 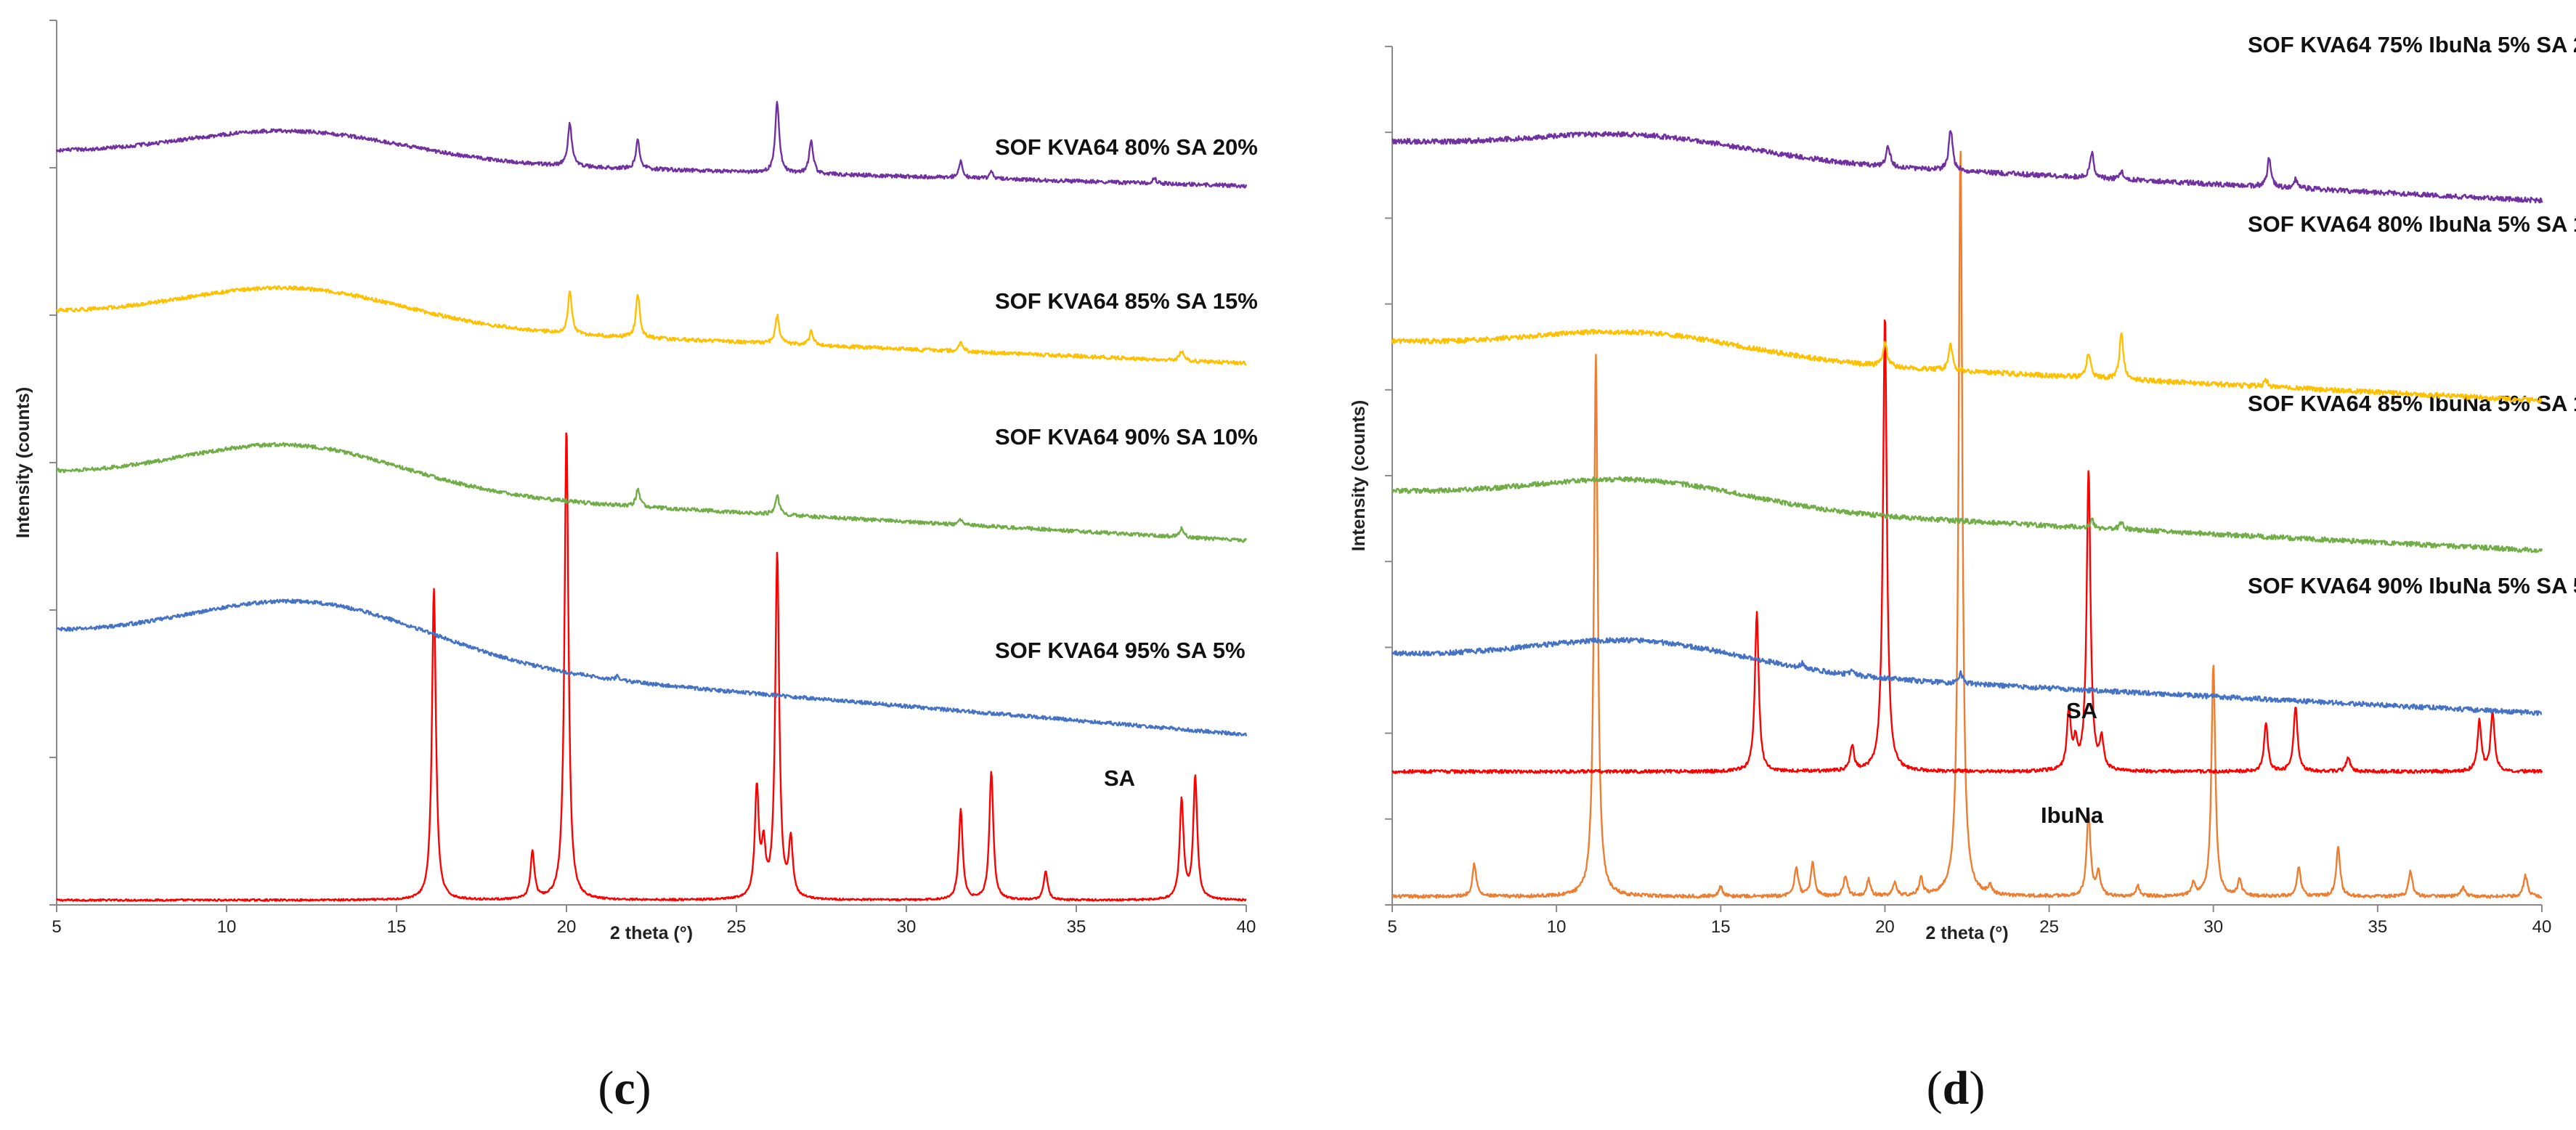 I want to click on panel-caption-letter: c, so click(x=625, y=1088).